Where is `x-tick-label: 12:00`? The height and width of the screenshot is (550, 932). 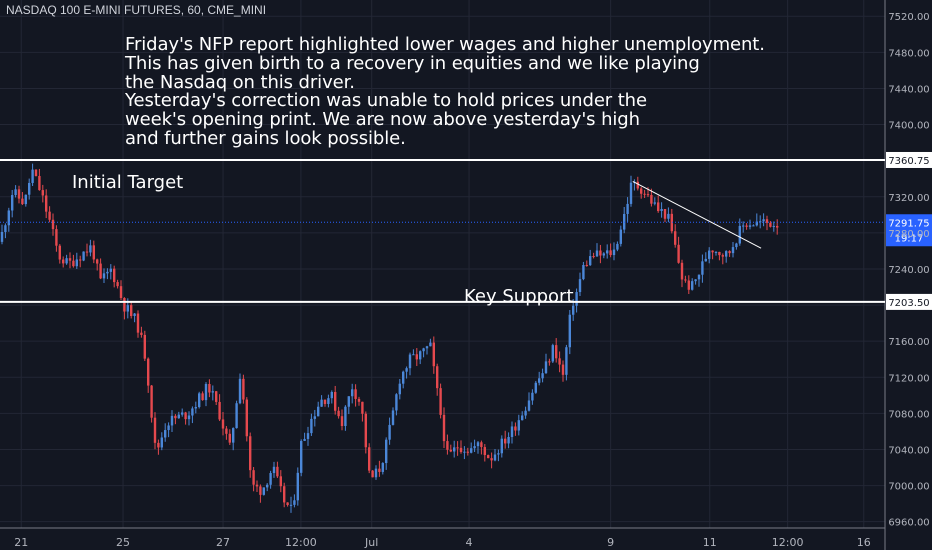 x-tick-label: 12:00 is located at coordinates (301, 542).